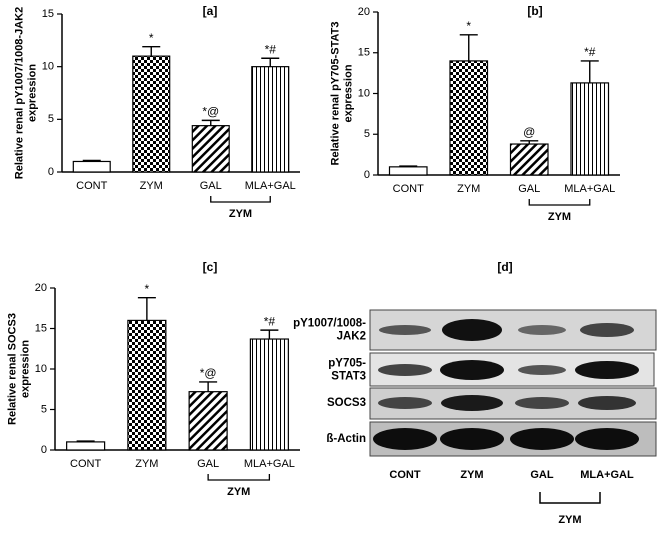  What do you see at coordinates (348, 377) in the screenshot?
I see `row-label: STAT3` at bounding box center [348, 377].